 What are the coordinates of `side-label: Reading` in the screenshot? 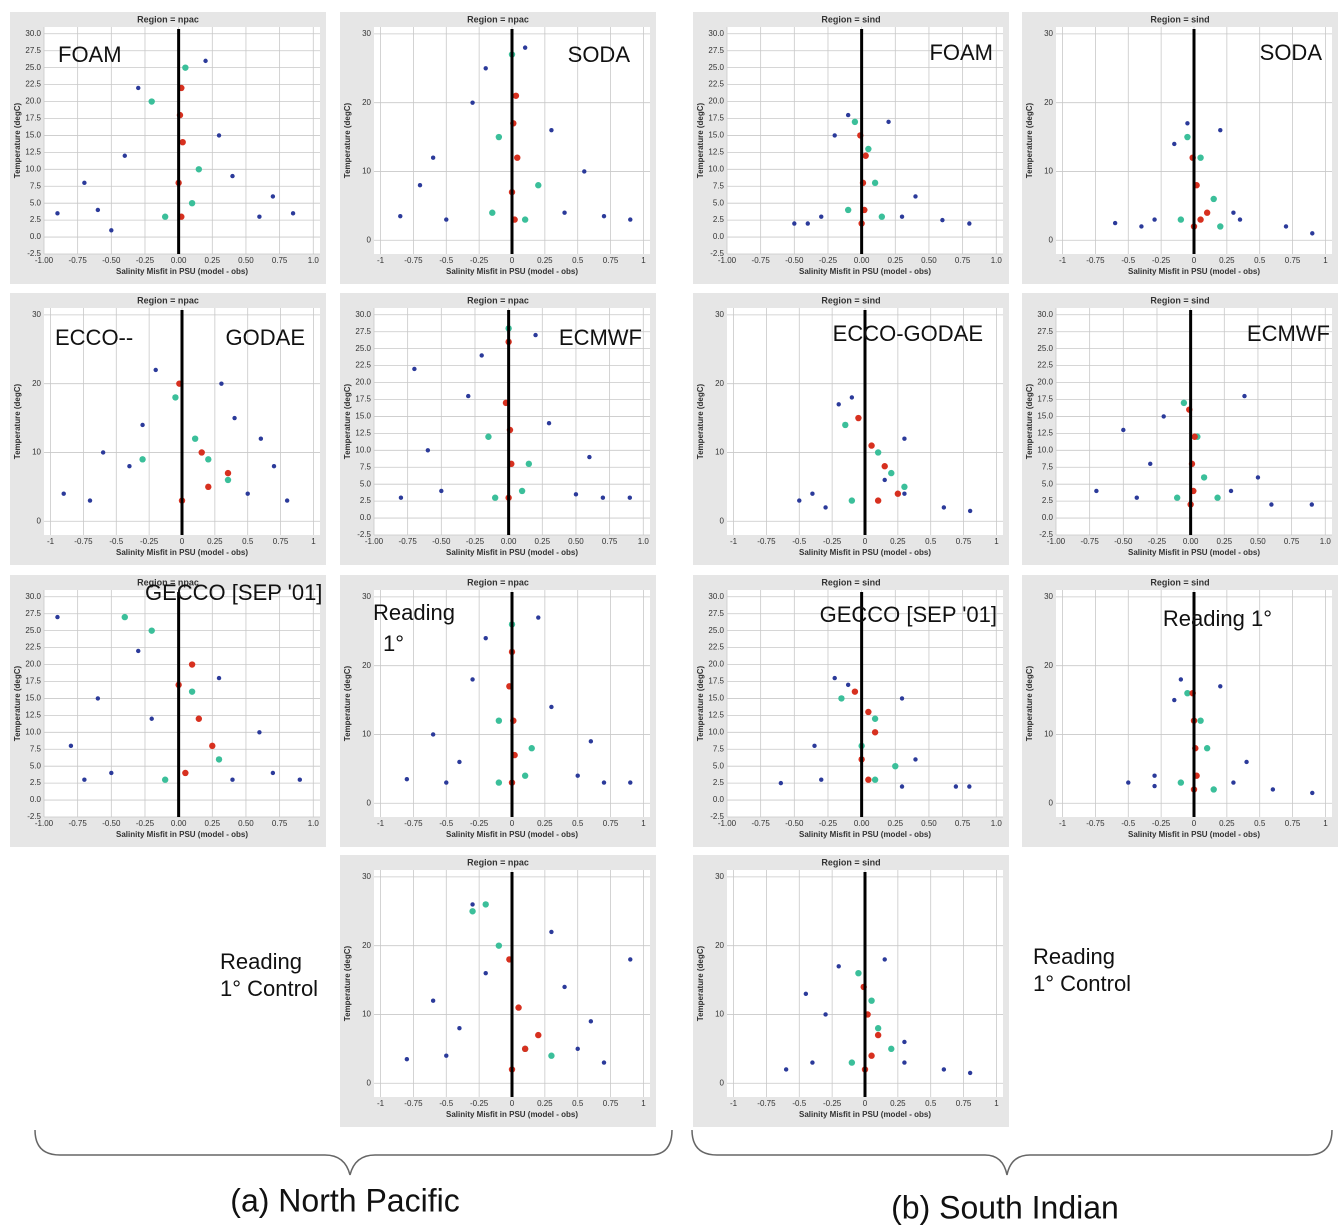 It's located at (1074, 956).